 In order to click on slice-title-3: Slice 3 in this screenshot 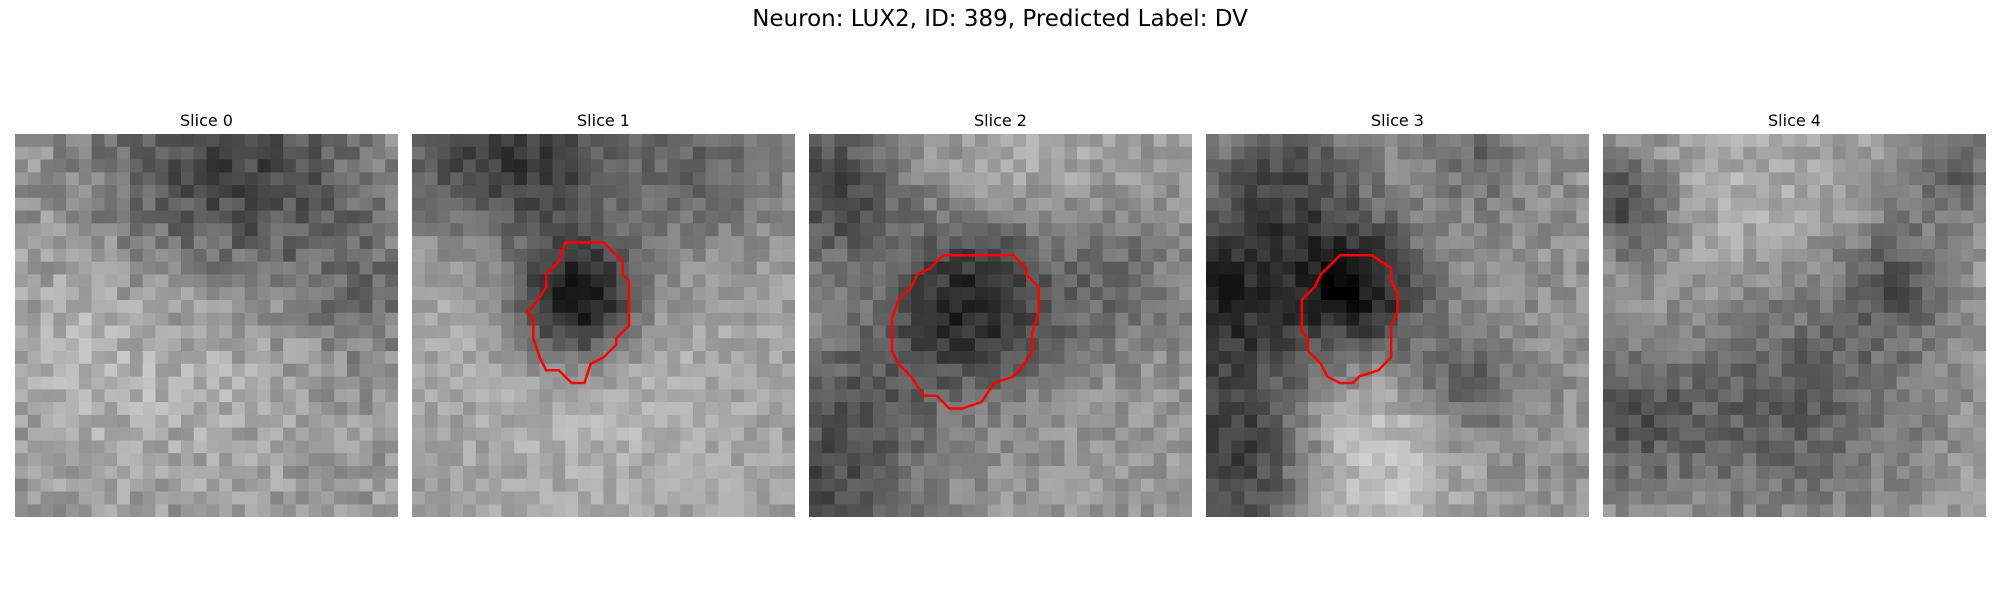, I will do `click(1397, 121)`.